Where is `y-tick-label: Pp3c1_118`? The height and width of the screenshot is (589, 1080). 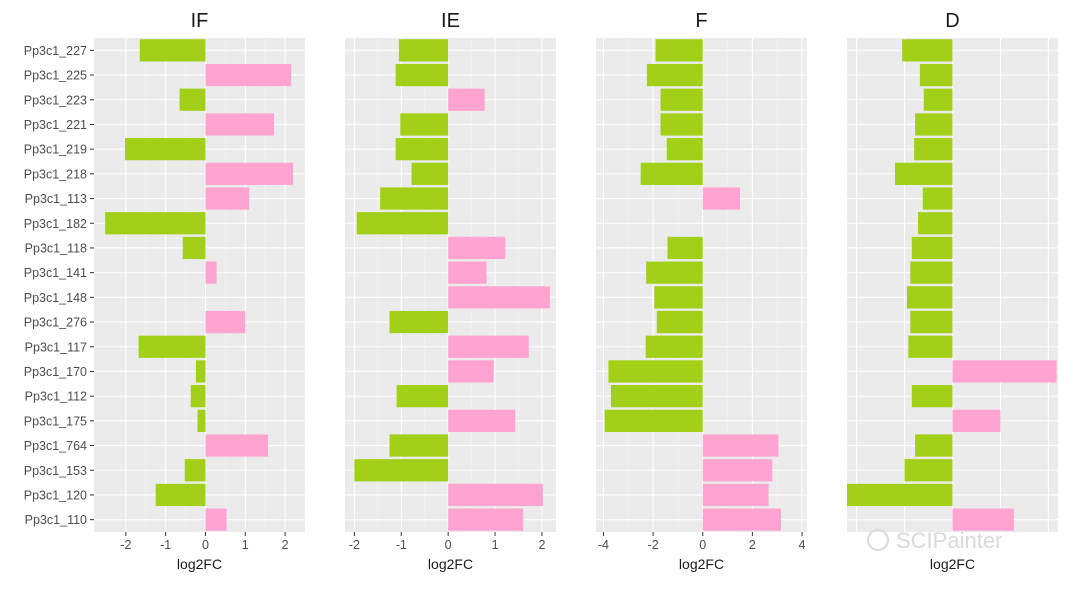 y-tick-label: Pp3c1_118 is located at coordinates (56, 248).